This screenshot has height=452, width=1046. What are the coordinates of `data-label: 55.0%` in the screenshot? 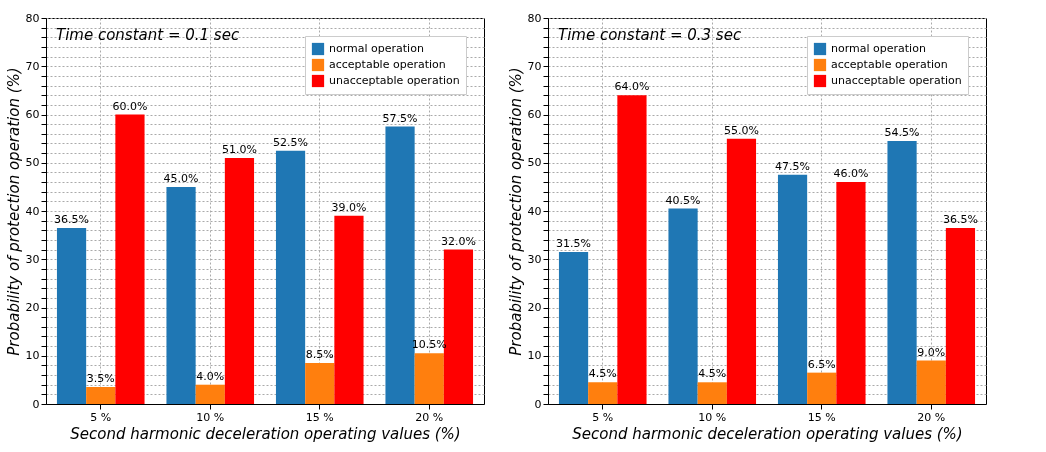 It's located at (741, 130).